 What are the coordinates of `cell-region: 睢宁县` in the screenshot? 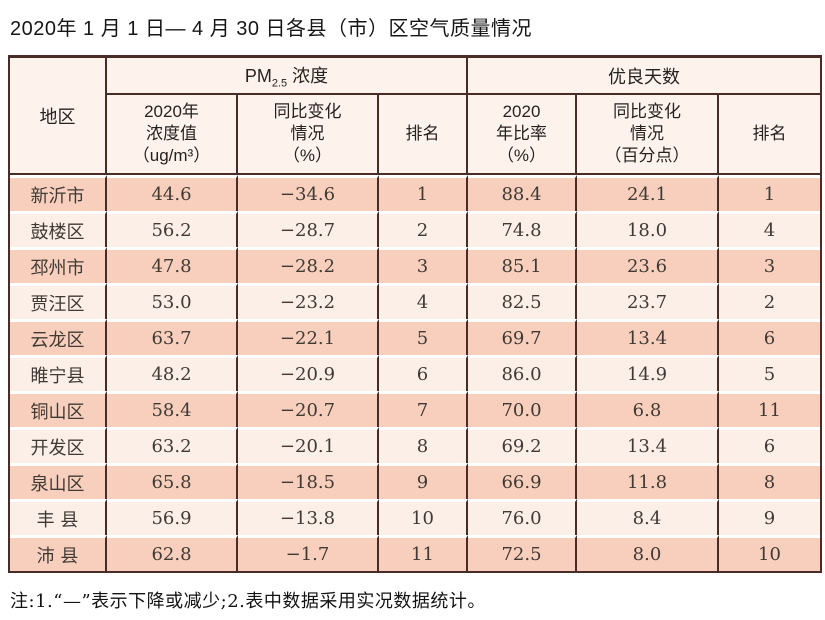 It's located at (58, 373).